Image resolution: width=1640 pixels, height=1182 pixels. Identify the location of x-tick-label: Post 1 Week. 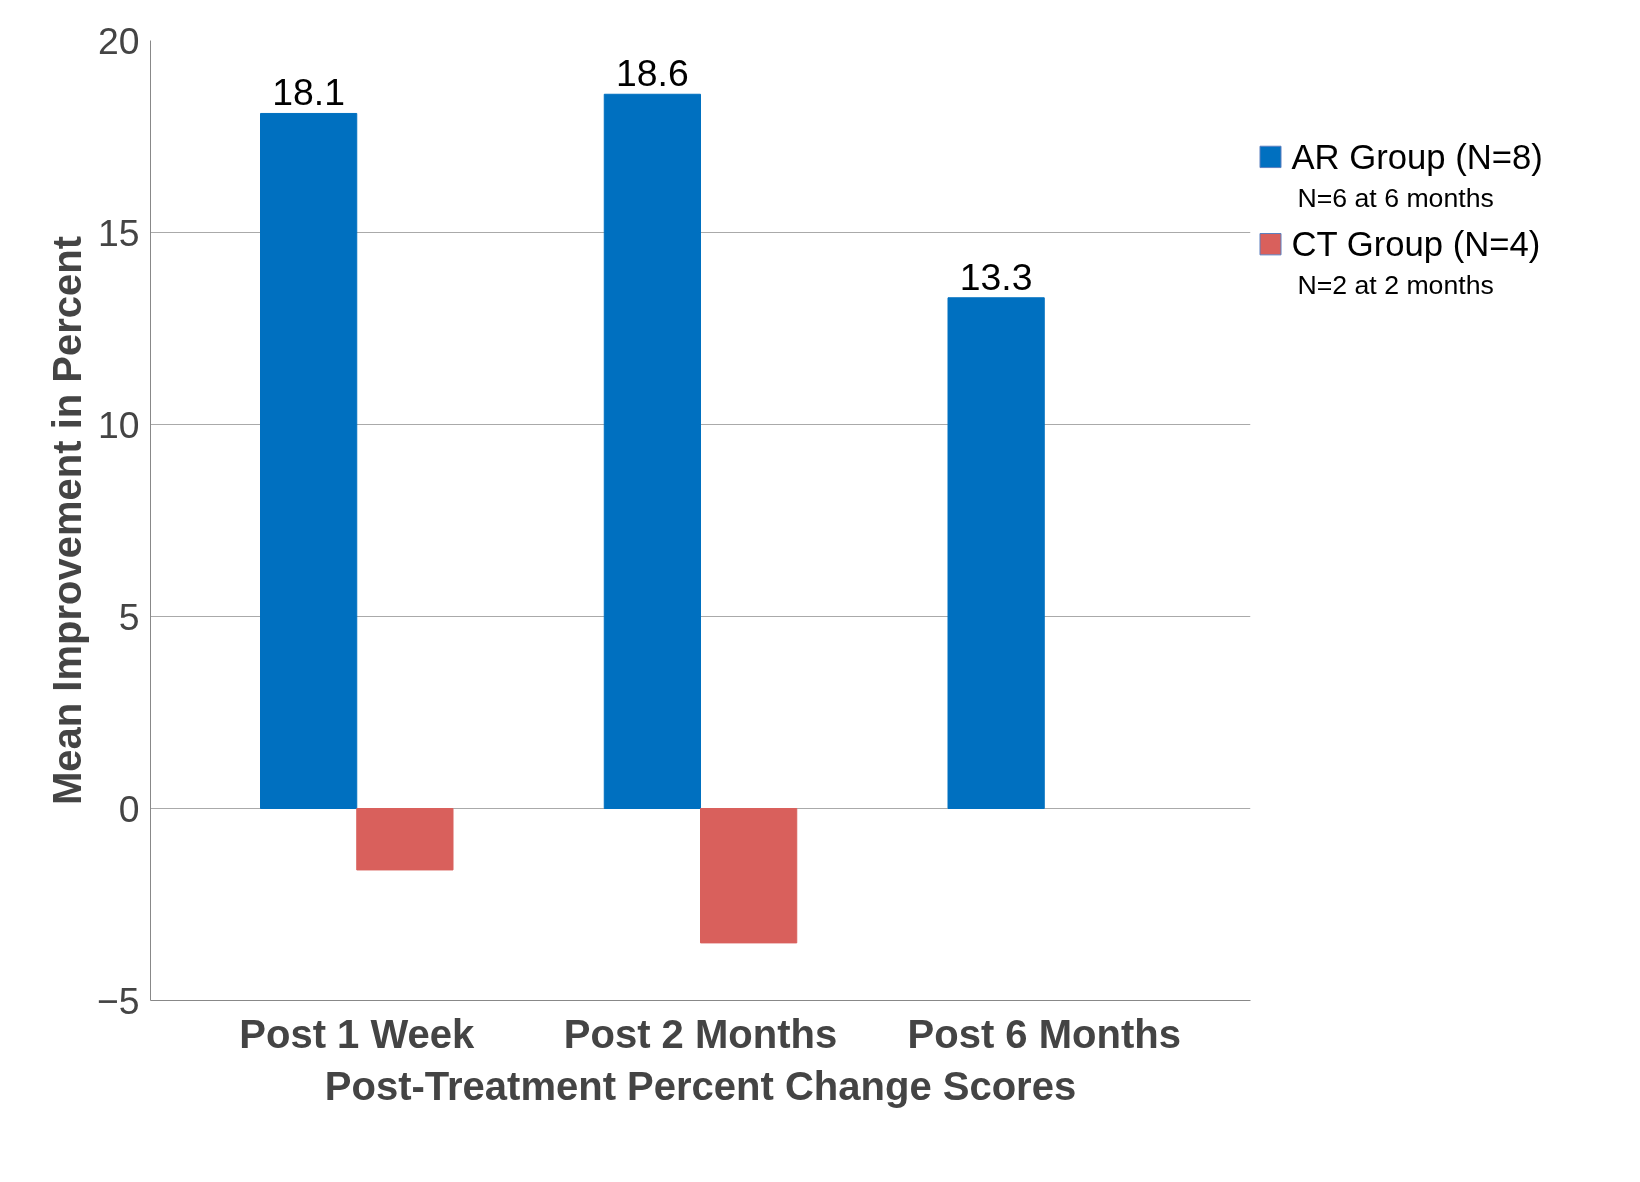
(357, 1033).